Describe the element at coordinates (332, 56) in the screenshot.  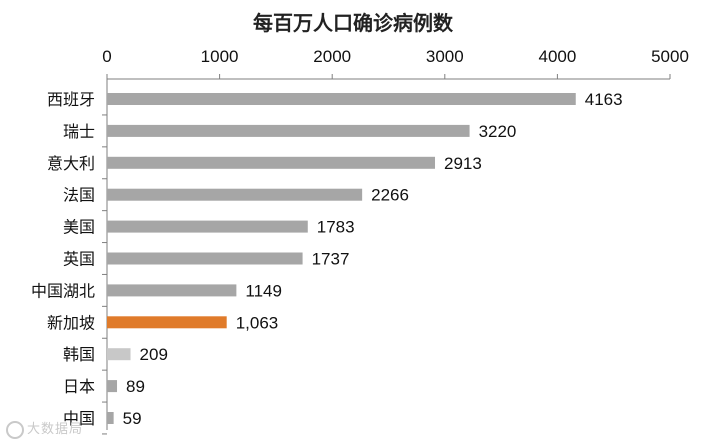
I see `x-tick-label: 2000` at that location.